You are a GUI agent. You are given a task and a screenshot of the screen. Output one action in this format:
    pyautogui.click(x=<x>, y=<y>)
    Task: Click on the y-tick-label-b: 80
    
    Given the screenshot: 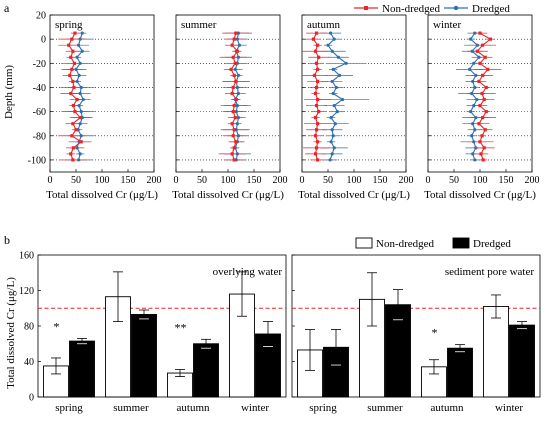 What is the action you would take?
    pyautogui.click(x=29, y=327)
    